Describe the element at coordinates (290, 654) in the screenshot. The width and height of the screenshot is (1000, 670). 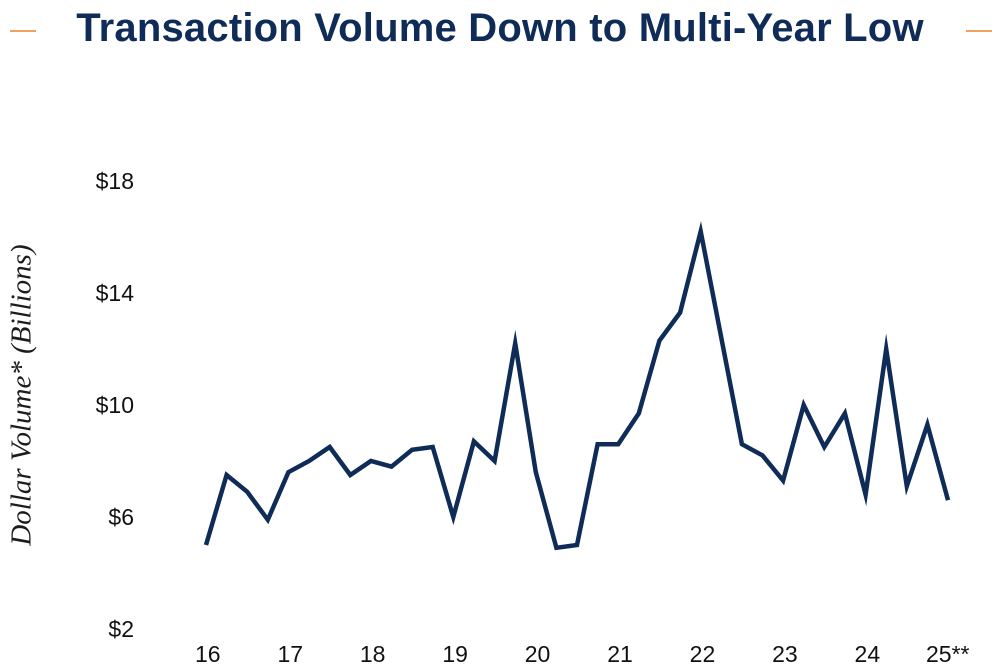
I see `x-tick-label: 17` at that location.